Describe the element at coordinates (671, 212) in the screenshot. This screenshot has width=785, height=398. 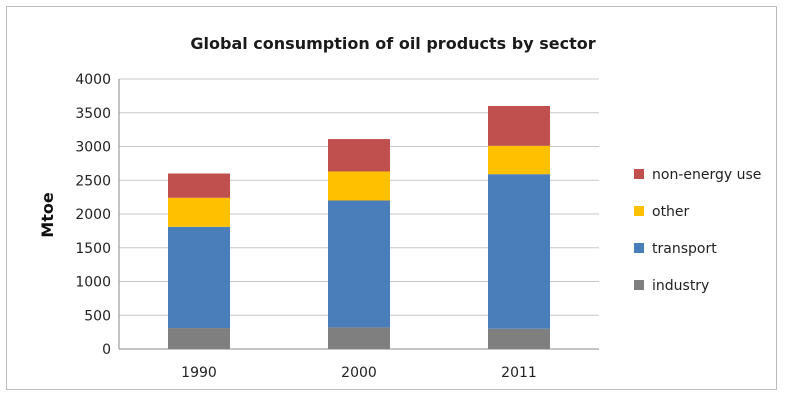
I see `legend-label: other` at that location.